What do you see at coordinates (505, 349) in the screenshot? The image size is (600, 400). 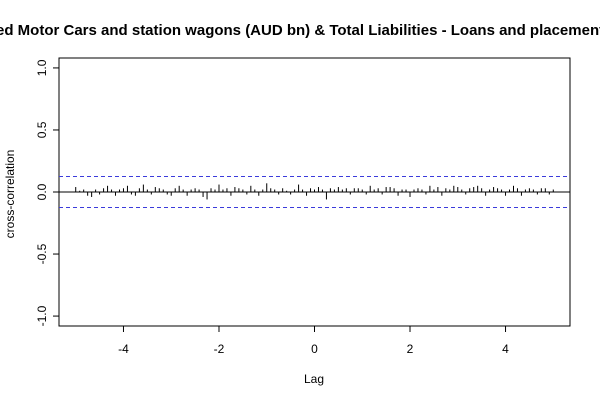 I see `x-tick-label: 4` at bounding box center [505, 349].